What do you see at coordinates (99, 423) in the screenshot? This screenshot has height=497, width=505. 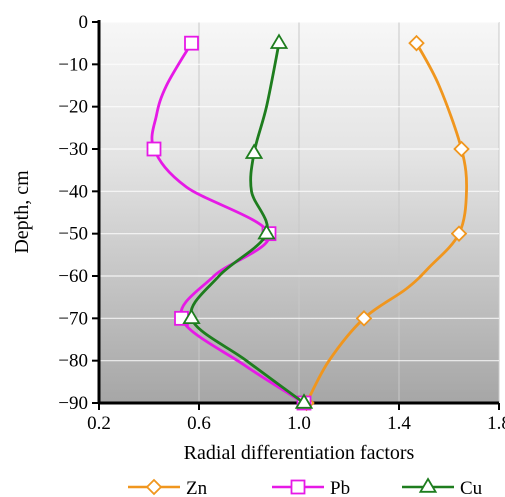 I see `x-tick-label: 0.2` at bounding box center [99, 423].